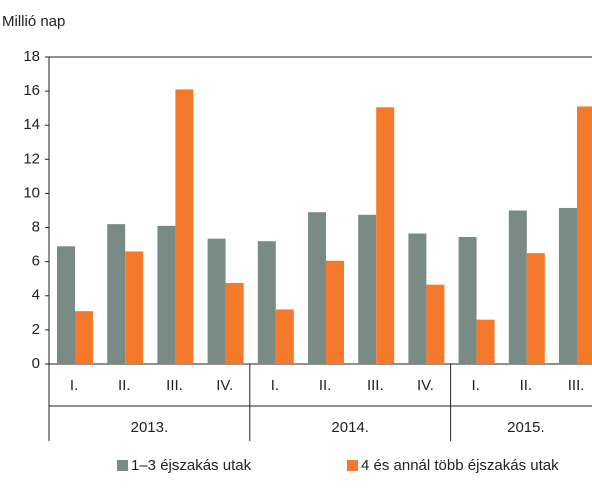 The image size is (592, 491). What do you see at coordinates (526, 427) in the screenshot?
I see `group-label: 2015.` at bounding box center [526, 427].